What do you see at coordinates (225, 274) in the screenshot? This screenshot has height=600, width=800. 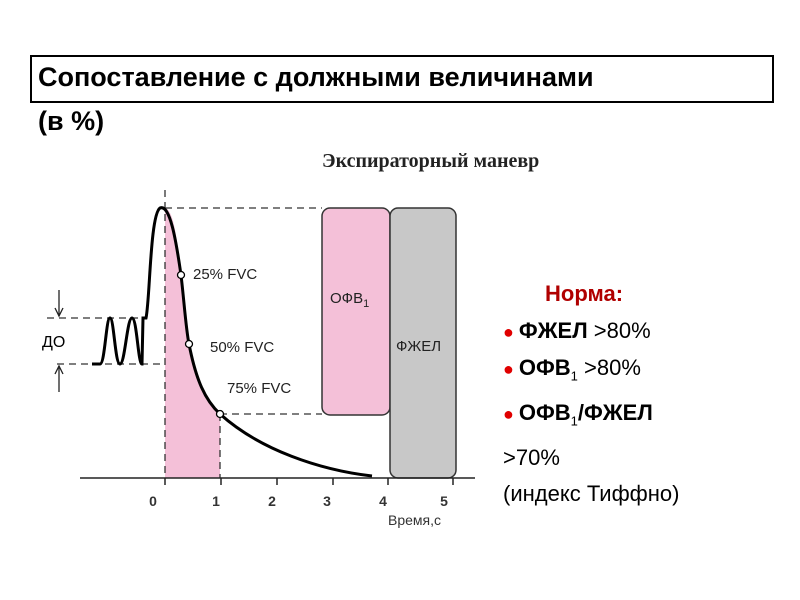 I see `fvc-25-label: 25% FVC` at bounding box center [225, 274].